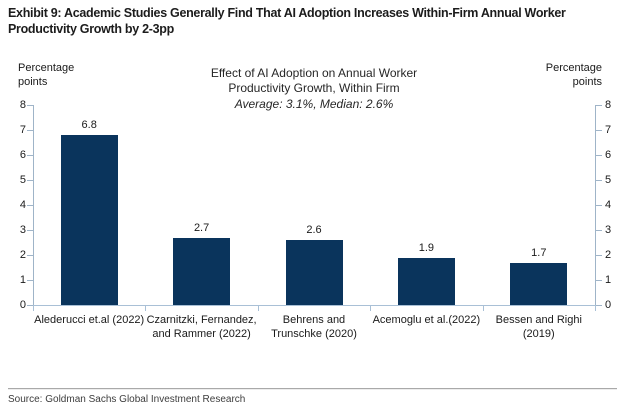 The image size is (640, 413). What do you see at coordinates (201, 327) in the screenshot?
I see `category-label: Czarnitzki, Fernandez, and Rammer (2022)` at bounding box center [201, 327].